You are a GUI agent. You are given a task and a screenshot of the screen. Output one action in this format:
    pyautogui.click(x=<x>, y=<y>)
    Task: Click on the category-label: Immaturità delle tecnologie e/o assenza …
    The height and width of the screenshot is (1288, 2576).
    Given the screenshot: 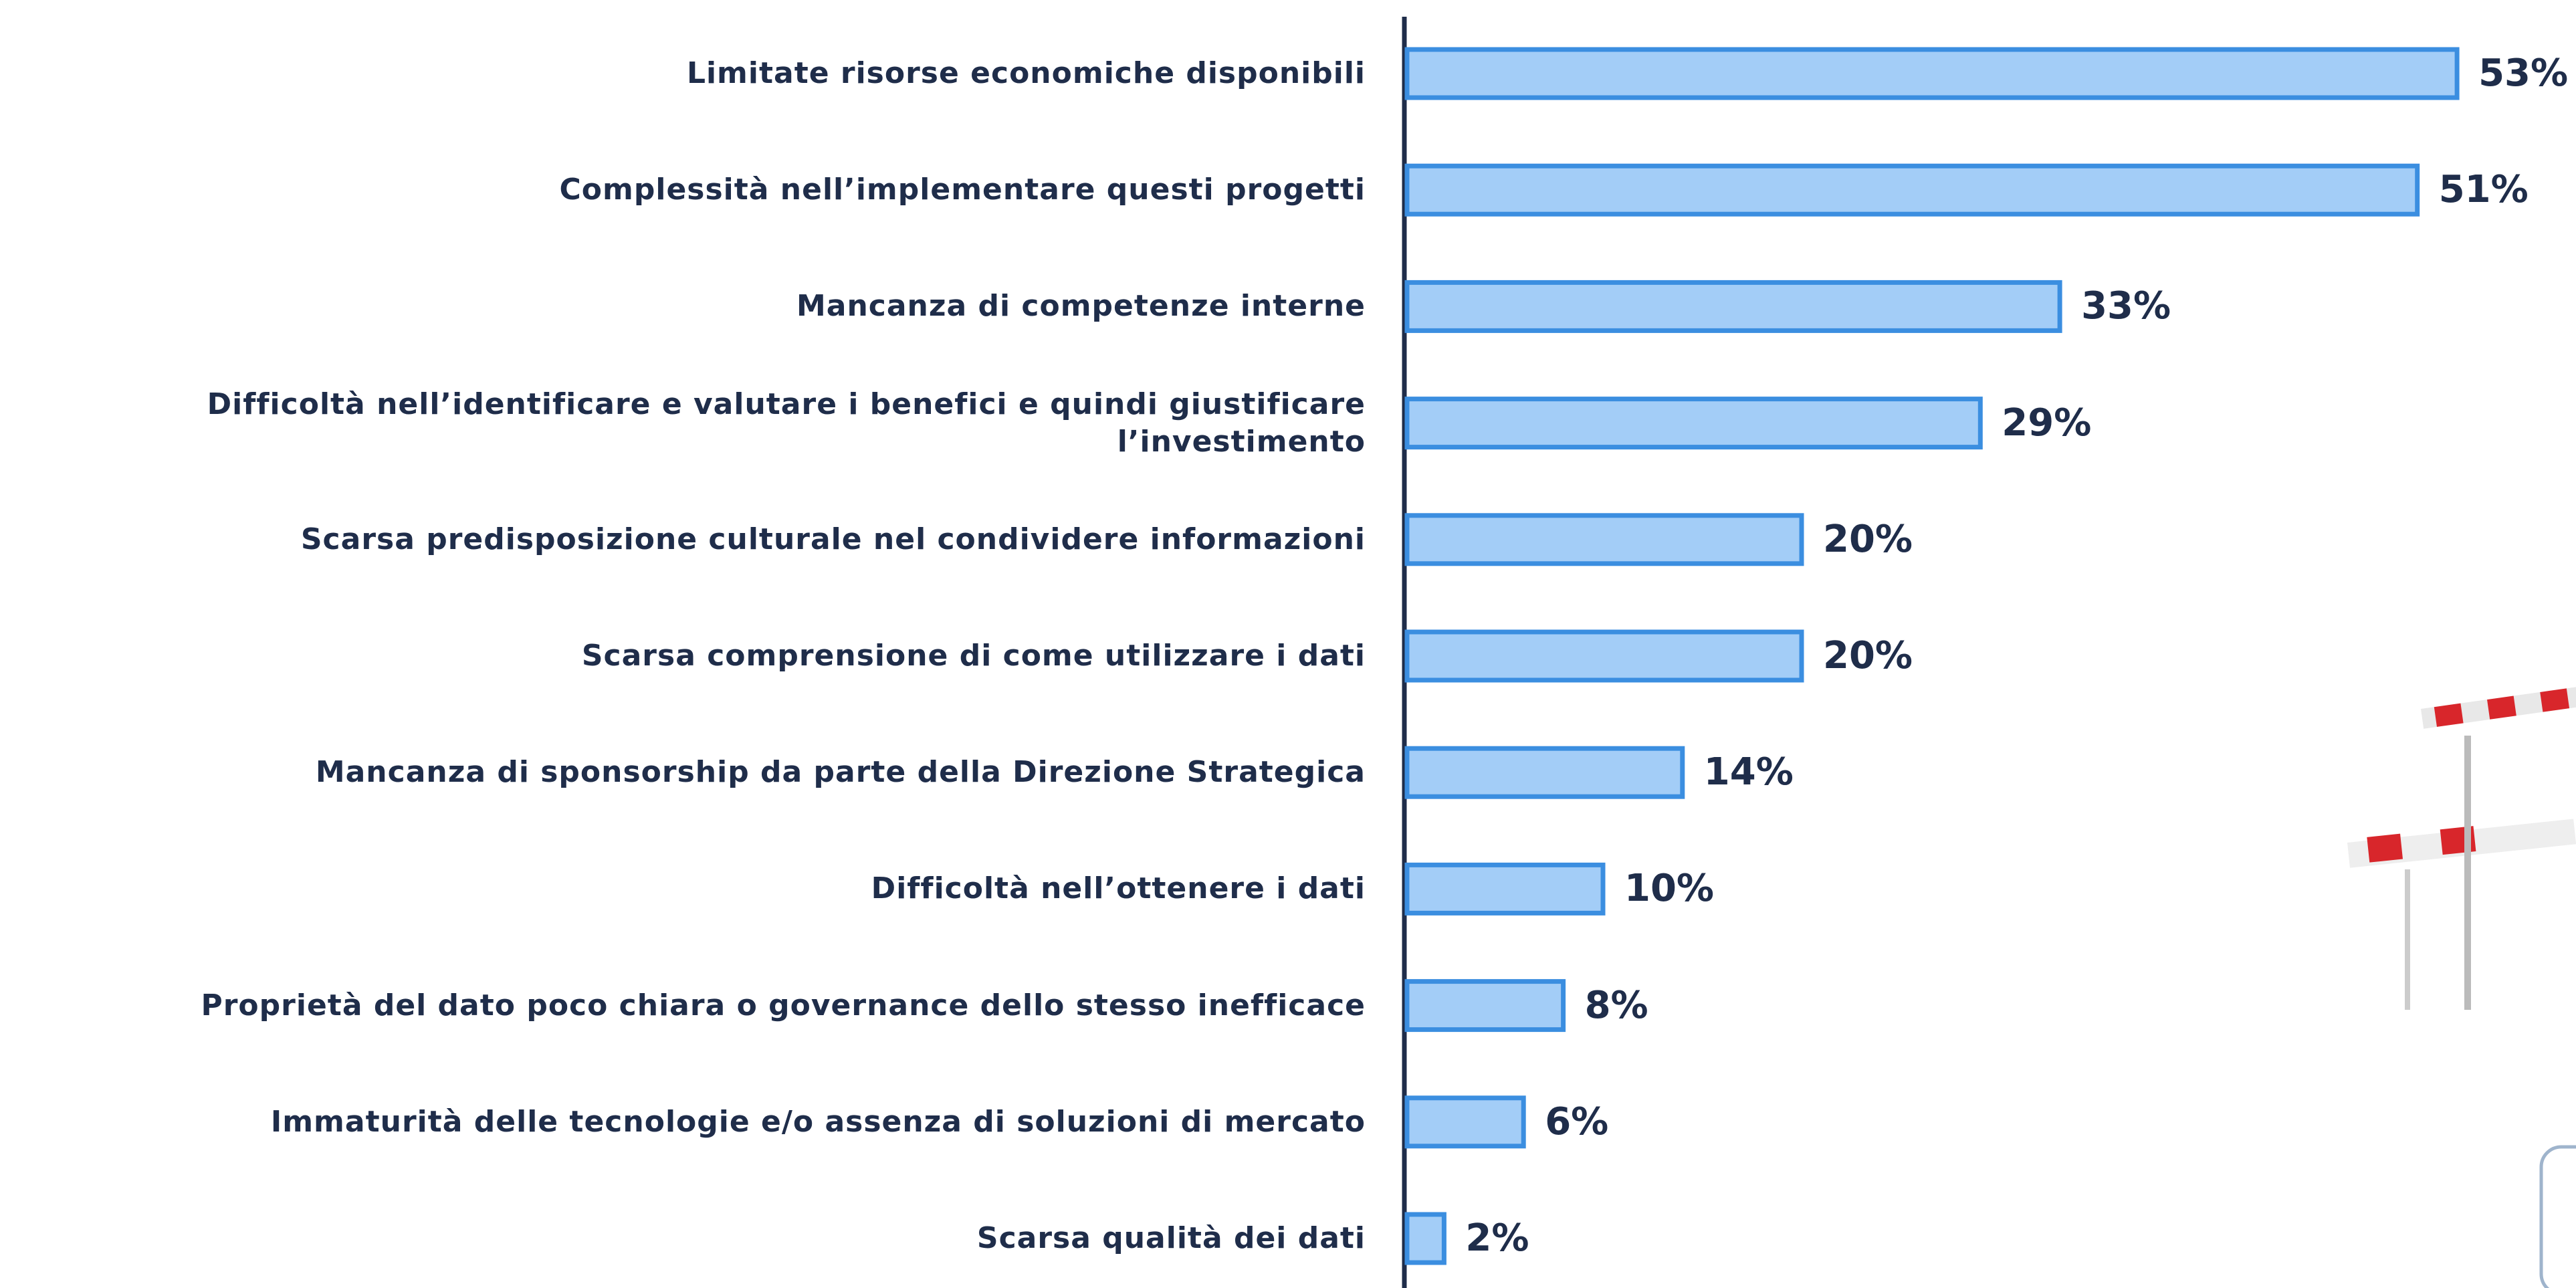 What is the action you would take?
    pyautogui.click(x=818, y=1121)
    